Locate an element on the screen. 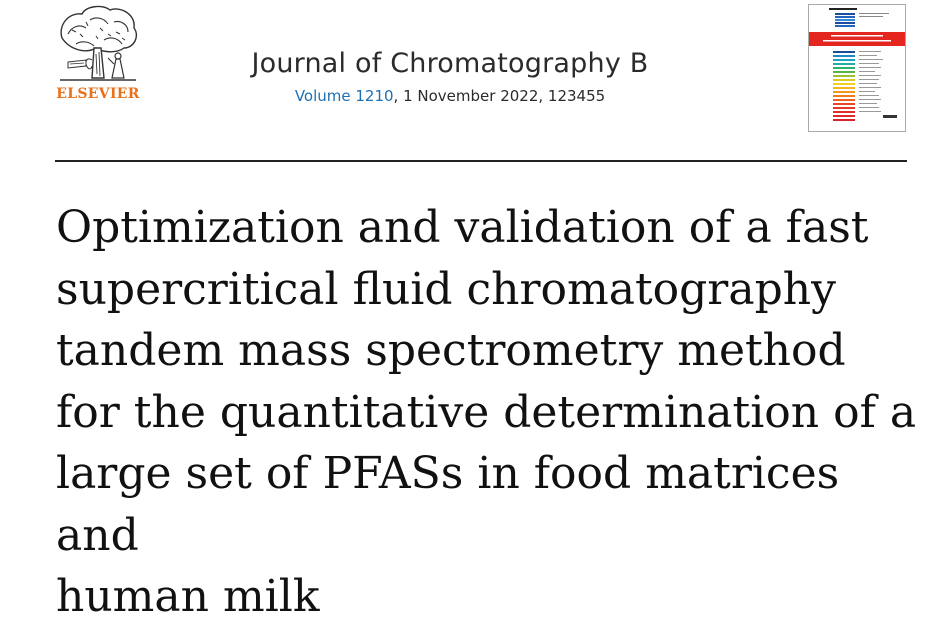 The height and width of the screenshot is (628, 938). journal-cover-thumbnail is located at coordinates (857, 68).